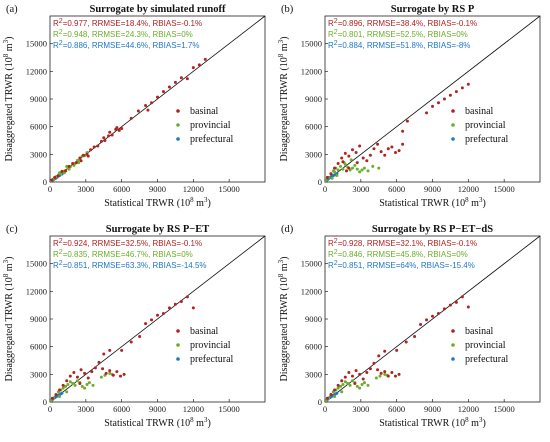  What do you see at coordinates (407, 243) in the screenshot?
I see `stat-line-basinal-part: =0.928, RRMSE=32.1%, RBIAS=-0.1%` at bounding box center [407, 243].